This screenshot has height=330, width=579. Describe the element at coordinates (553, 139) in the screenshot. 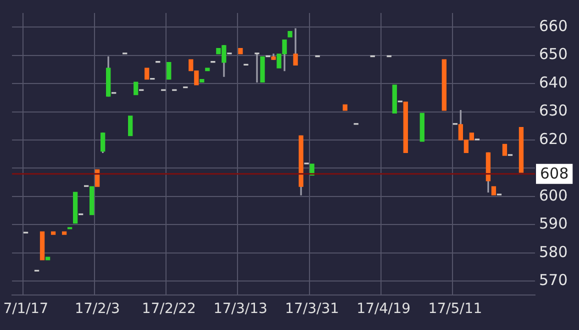

I see `y-tick-label: 620` at that location.